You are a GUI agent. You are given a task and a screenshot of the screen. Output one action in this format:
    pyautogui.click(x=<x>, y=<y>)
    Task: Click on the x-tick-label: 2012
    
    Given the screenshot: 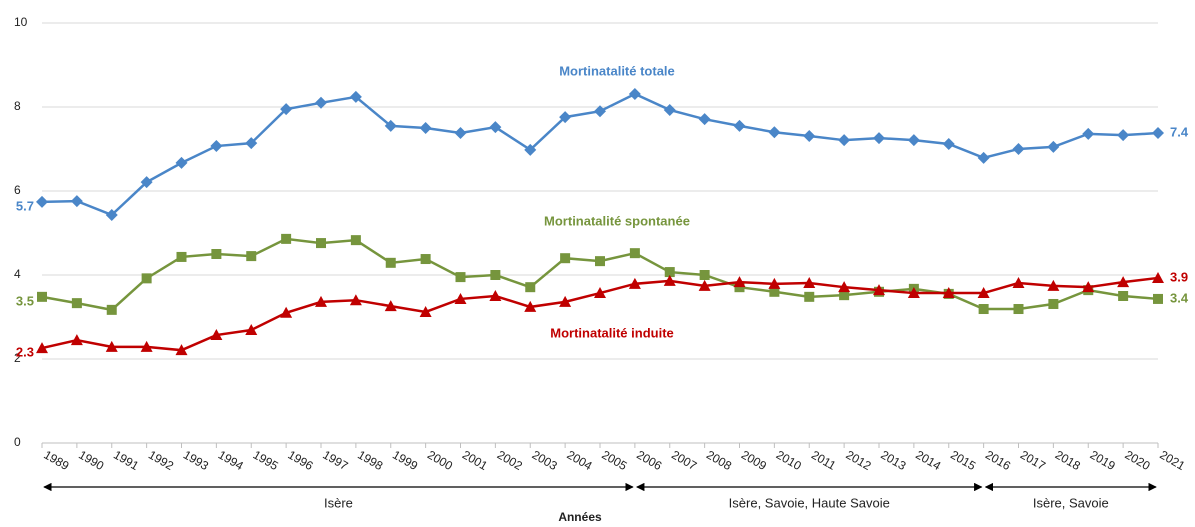 What is the action you would take?
    pyautogui.click(x=858, y=461)
    